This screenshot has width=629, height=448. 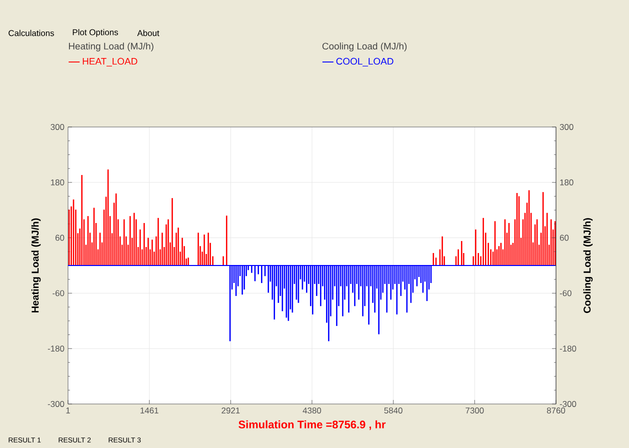 I want to click on x-tick-label: 5840, so click(x=393, y=411).